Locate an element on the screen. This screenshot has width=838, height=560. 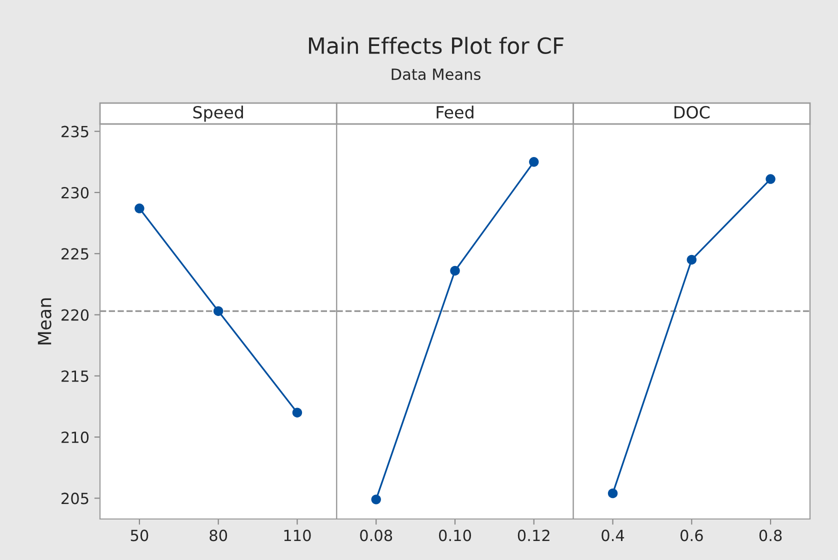
x-tick-label: 0.10 is located at coordinates (455, 536).